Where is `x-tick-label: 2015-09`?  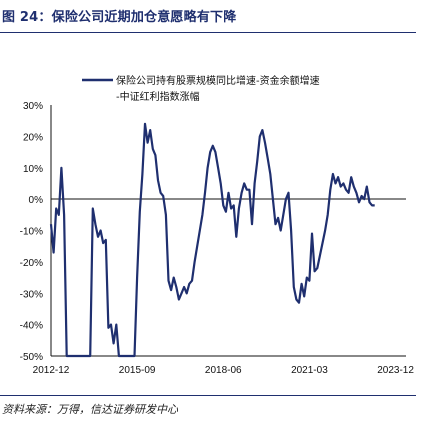
x-tick-label: 2015-09 is located at coordinates (137, 370).